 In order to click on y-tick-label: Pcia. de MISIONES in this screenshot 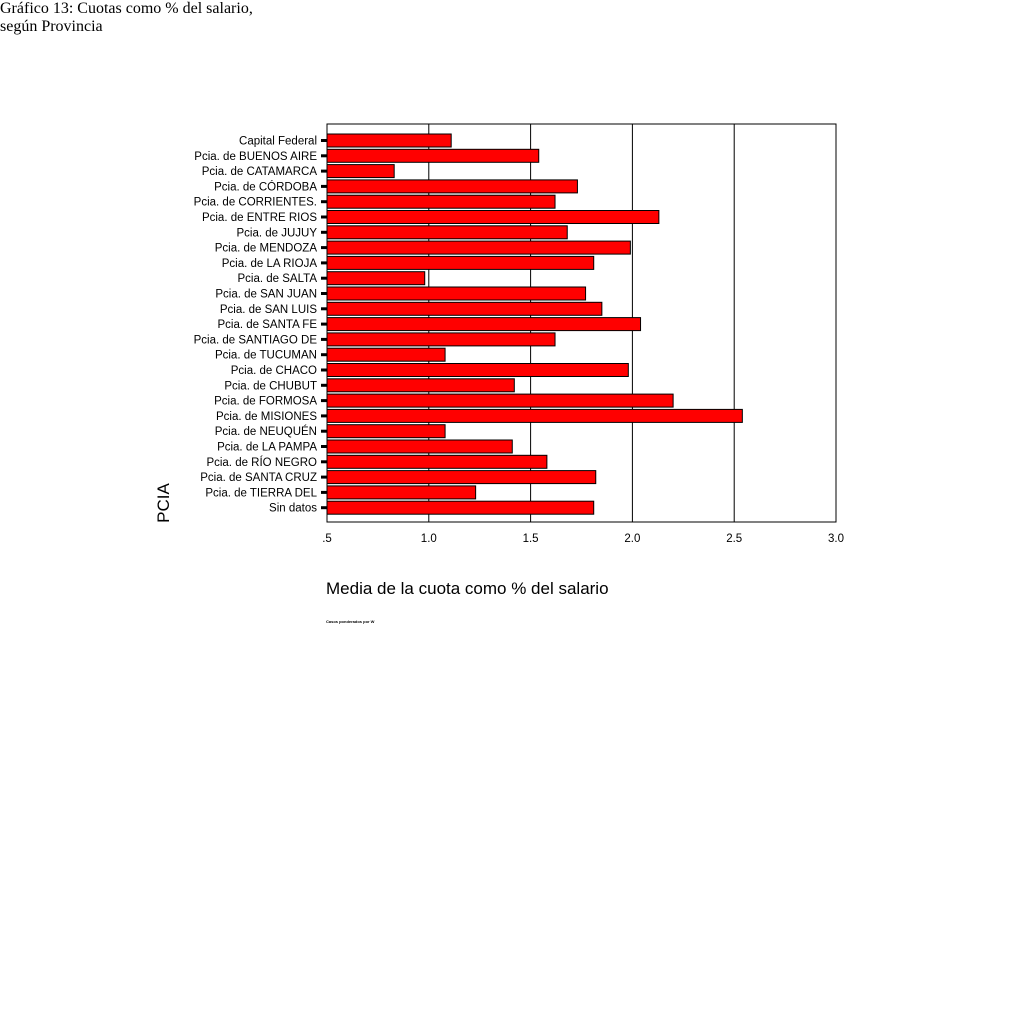, I will do `click(266, 417)`.